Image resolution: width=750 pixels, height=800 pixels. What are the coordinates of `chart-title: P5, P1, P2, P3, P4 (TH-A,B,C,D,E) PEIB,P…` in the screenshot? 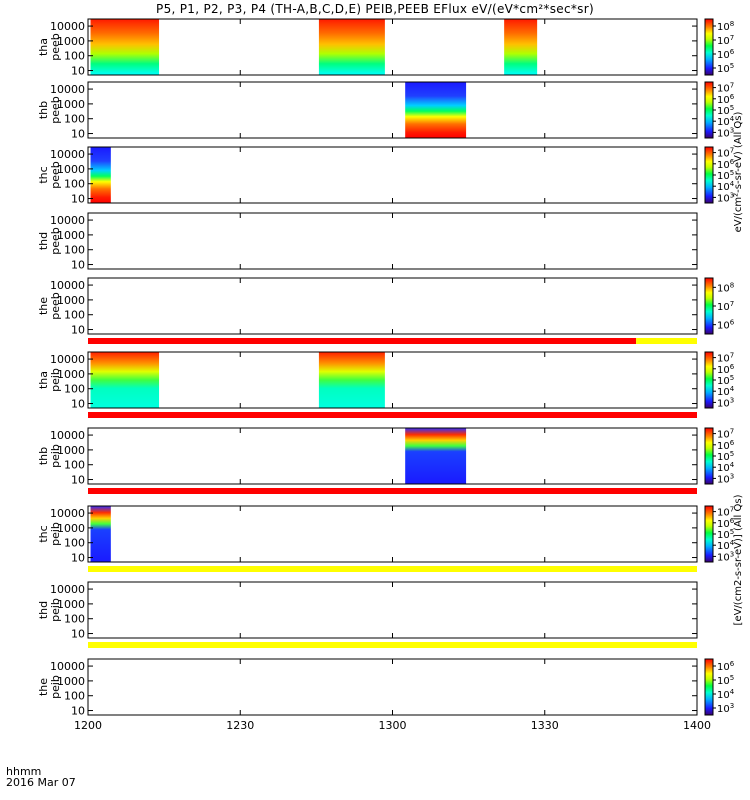 It's located at (375, 9).